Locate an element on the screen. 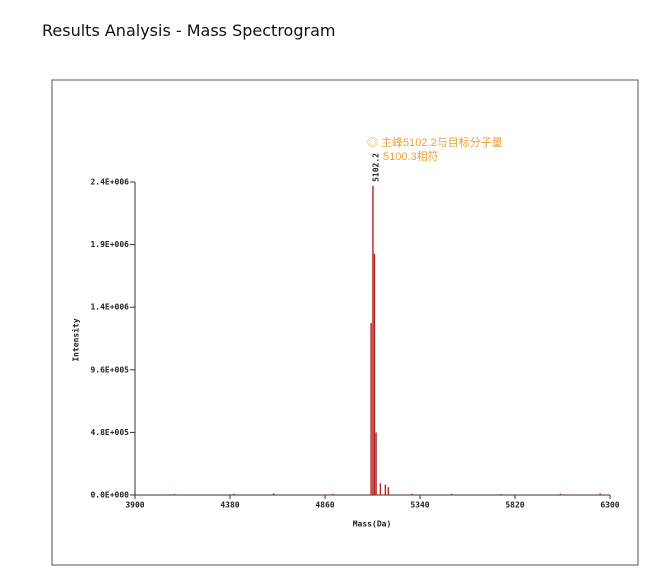 The height and width of the screenshot is (570, 650). x-tick-label: 5820 is located at coordinates (514, 505).